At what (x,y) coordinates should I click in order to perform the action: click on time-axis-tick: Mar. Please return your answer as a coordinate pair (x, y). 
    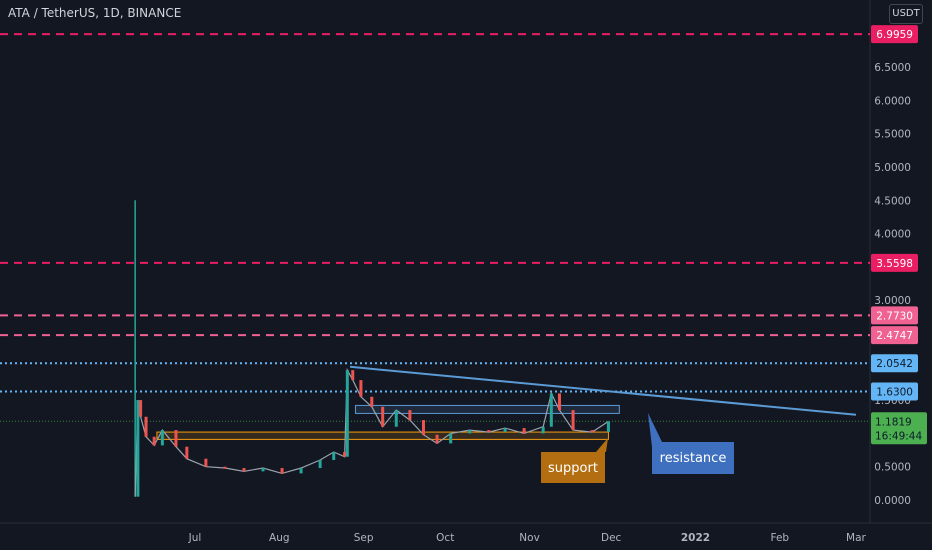
    Looking at the image, I should click on (856, 538).